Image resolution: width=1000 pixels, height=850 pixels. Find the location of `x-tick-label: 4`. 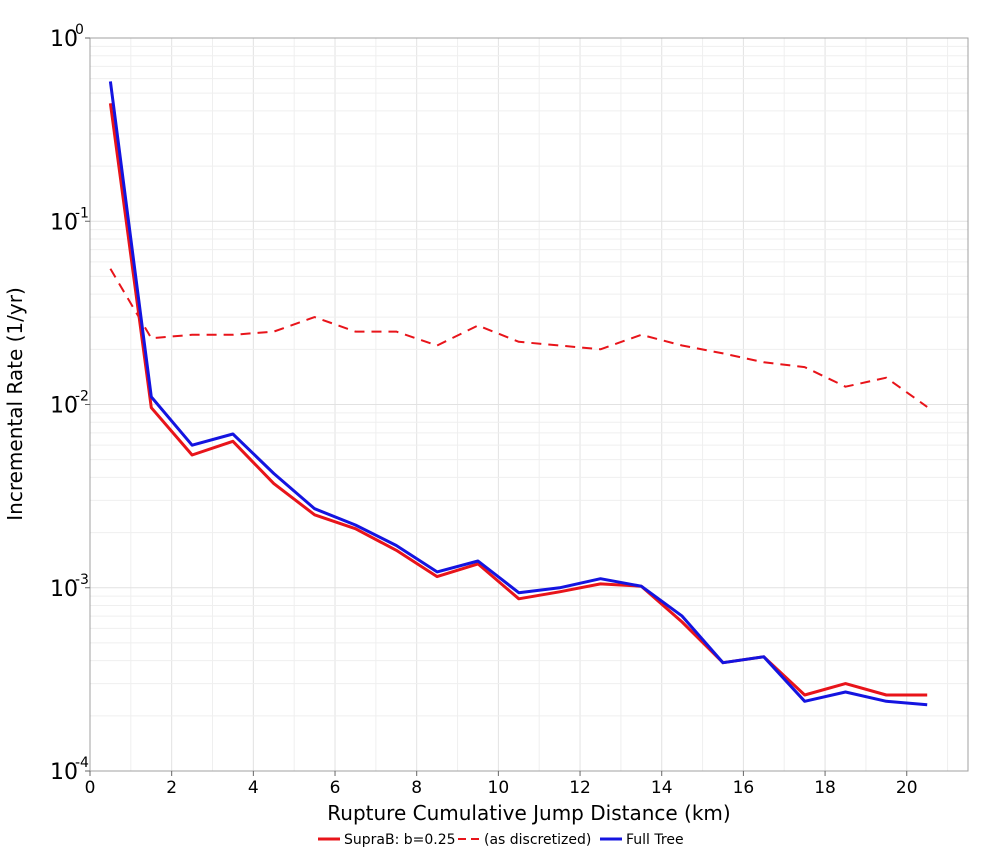

x-tick-label: 4 is located at coordinates (253, 788).